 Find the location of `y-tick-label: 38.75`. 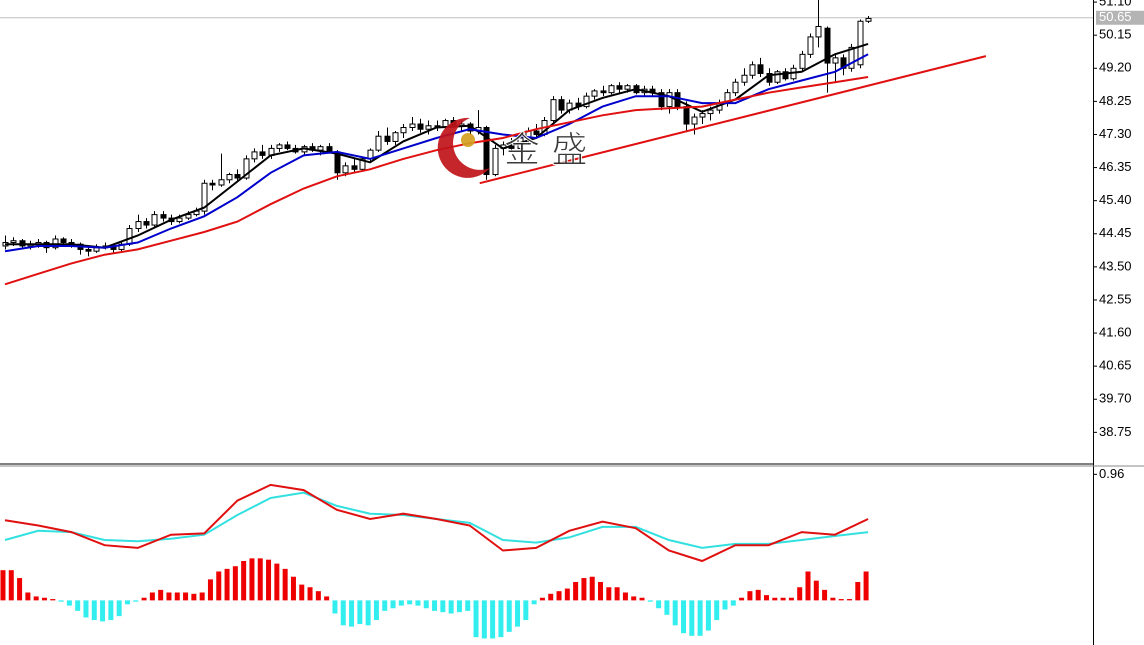

y-tick-label: 38.75 is located at coordinates (1115, 431).